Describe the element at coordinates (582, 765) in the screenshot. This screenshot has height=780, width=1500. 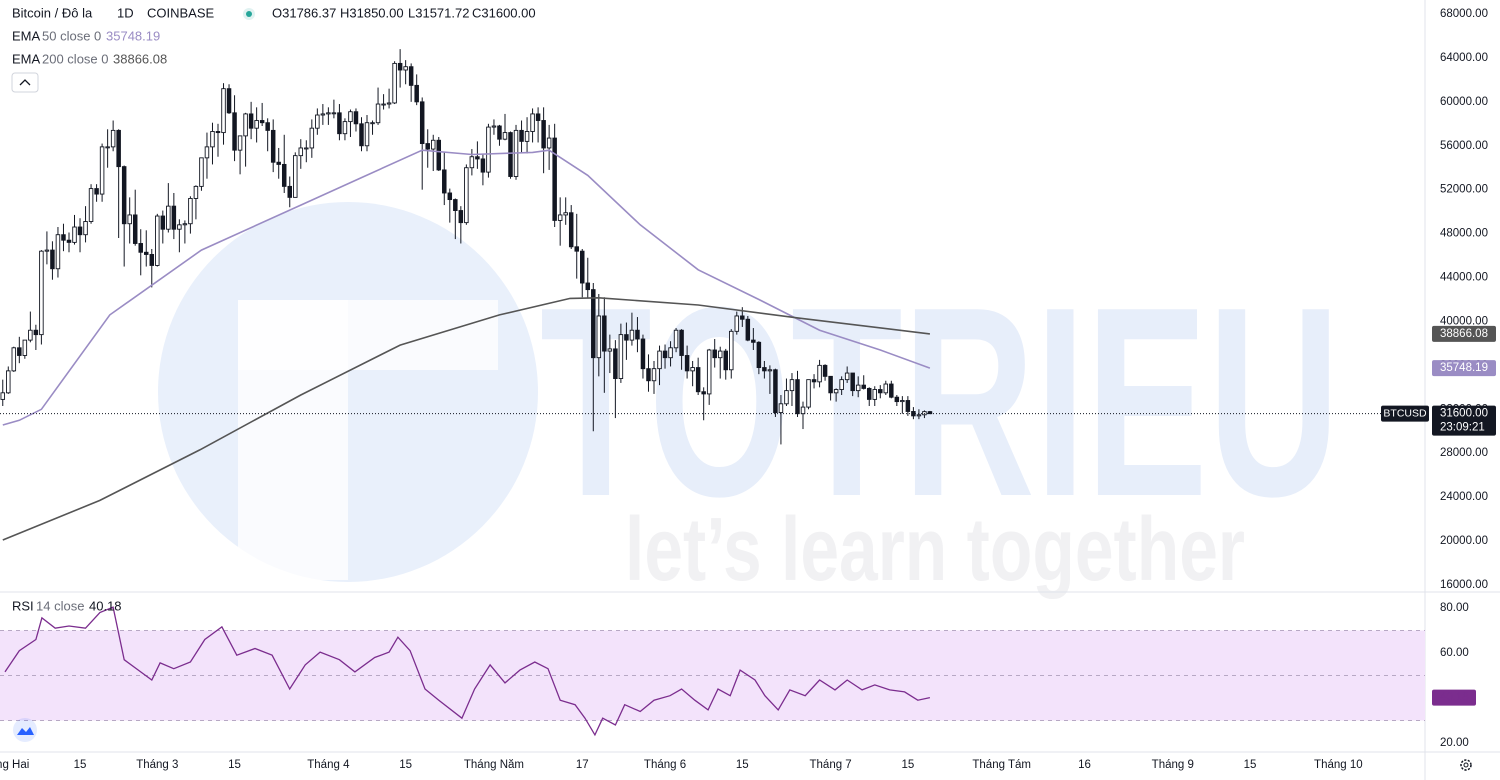
I see `x-tick-label: 17` at that location.